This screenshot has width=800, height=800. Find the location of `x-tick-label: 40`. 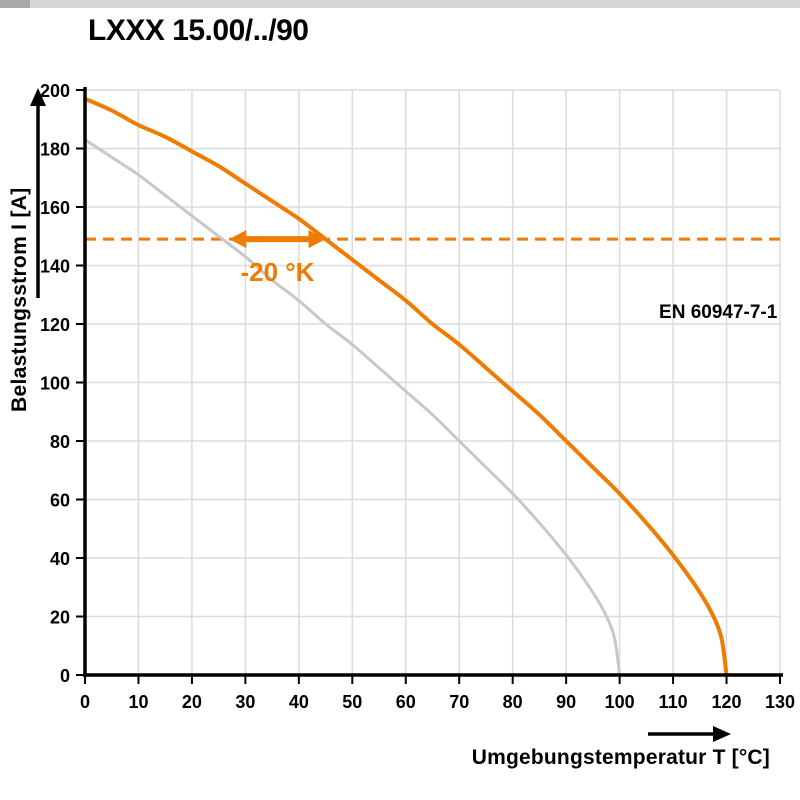

x-tick-label: 40 is located at coordinates (299, 702).